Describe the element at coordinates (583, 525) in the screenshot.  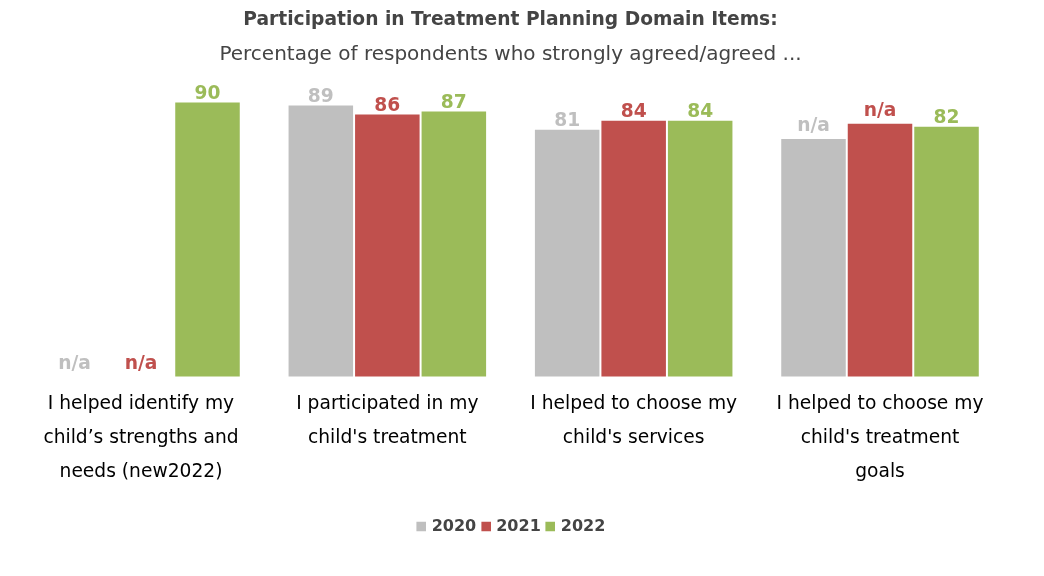
I see `legend-label: 2022` at that location.